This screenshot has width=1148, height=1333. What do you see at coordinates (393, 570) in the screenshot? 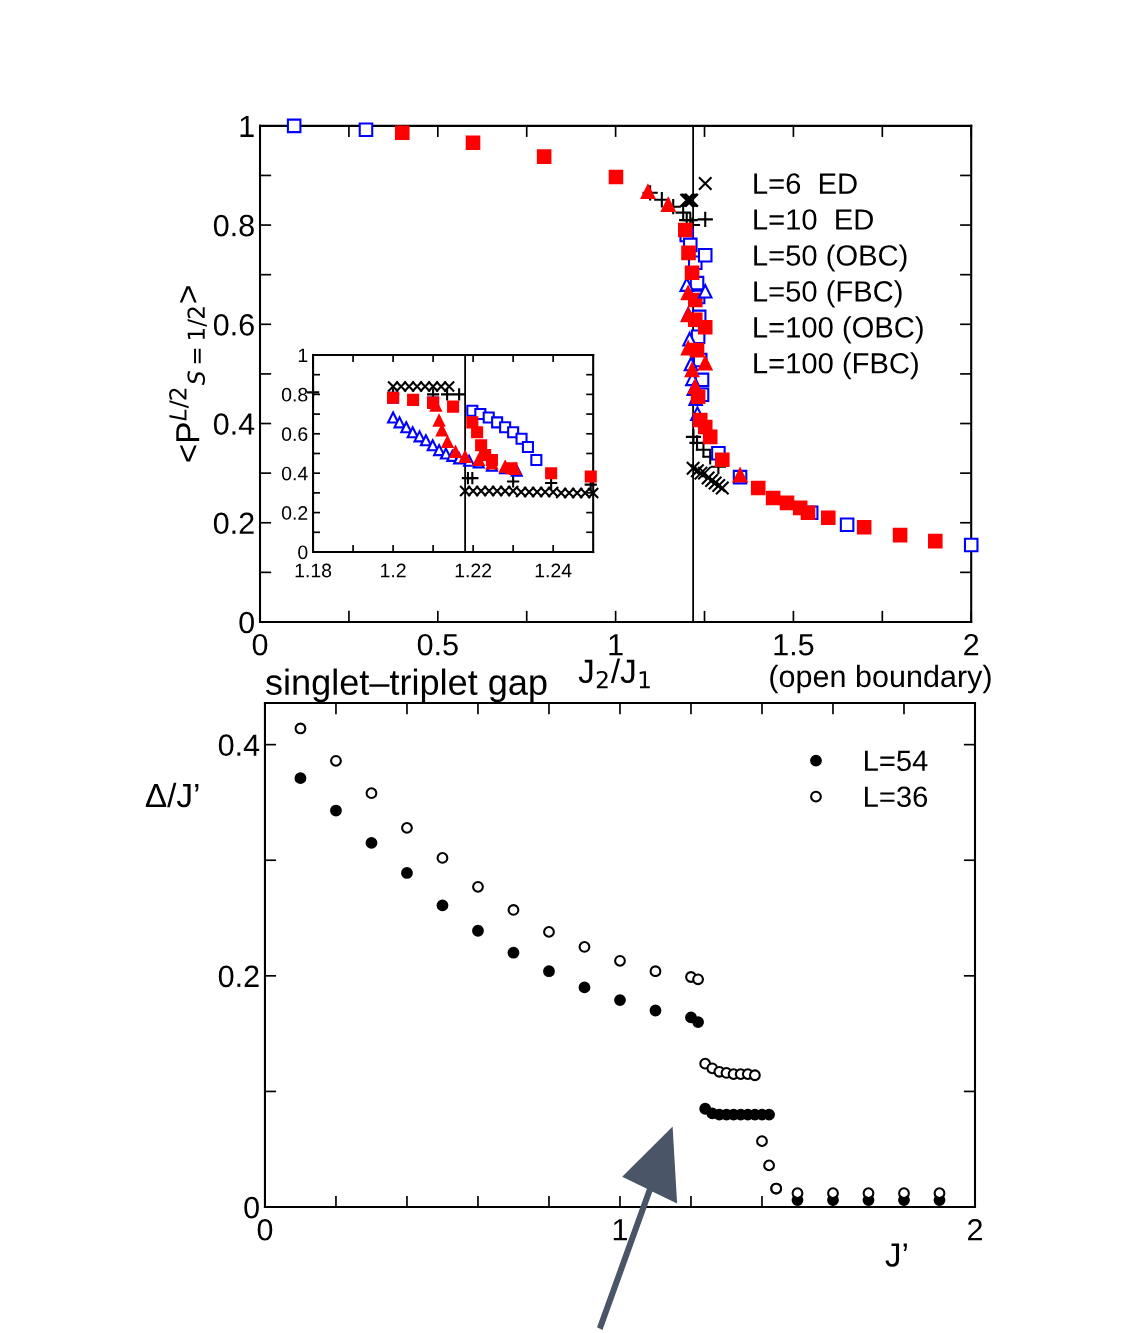
I see `x-tick-label: 1.2` at bounding box center [393, 570].